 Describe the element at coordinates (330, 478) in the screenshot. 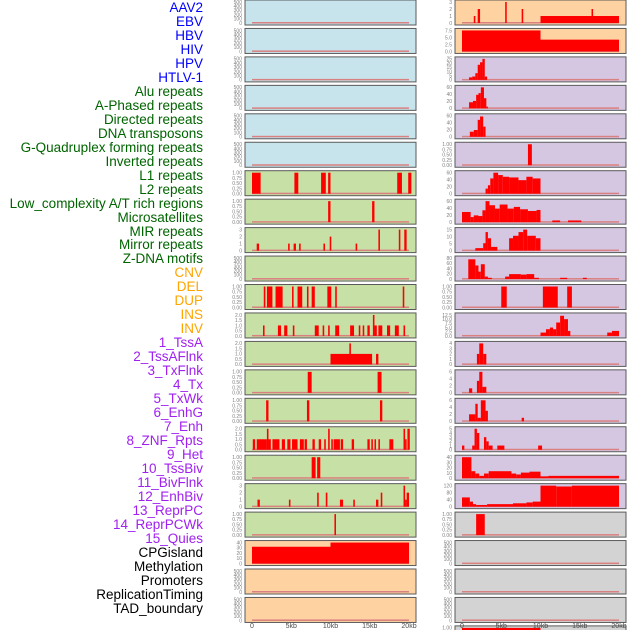

I see `left-baseline` at that location.